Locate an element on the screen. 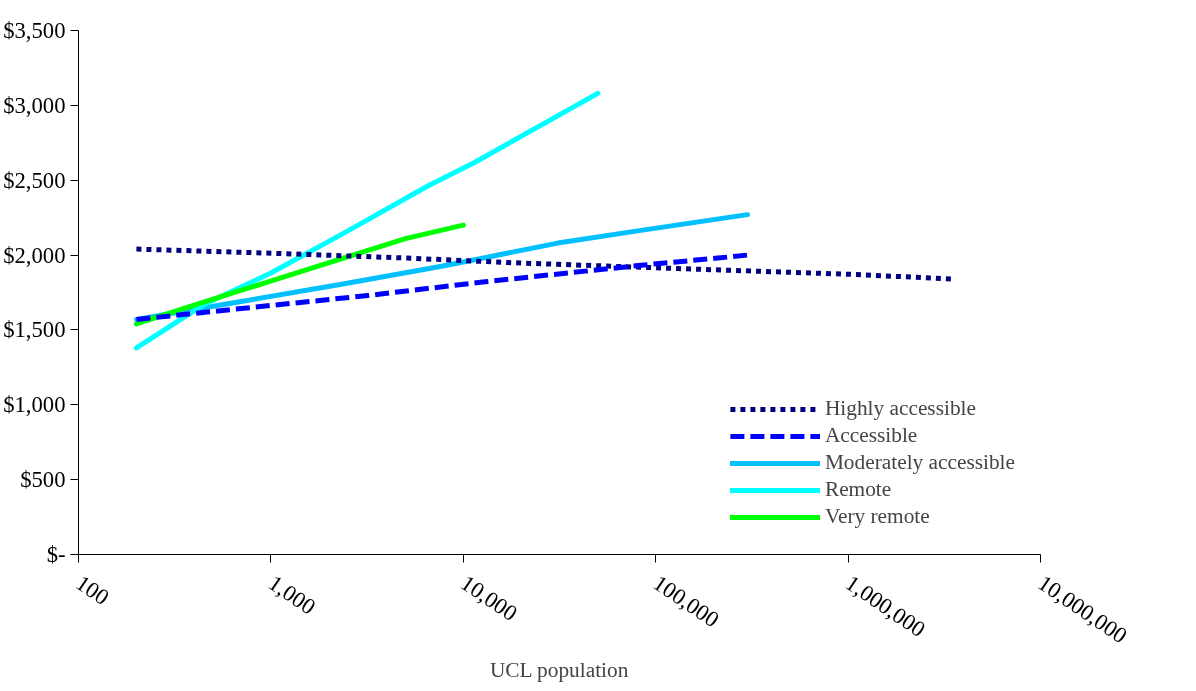  legend-label: Accessible is located at coordinates (871, 435).